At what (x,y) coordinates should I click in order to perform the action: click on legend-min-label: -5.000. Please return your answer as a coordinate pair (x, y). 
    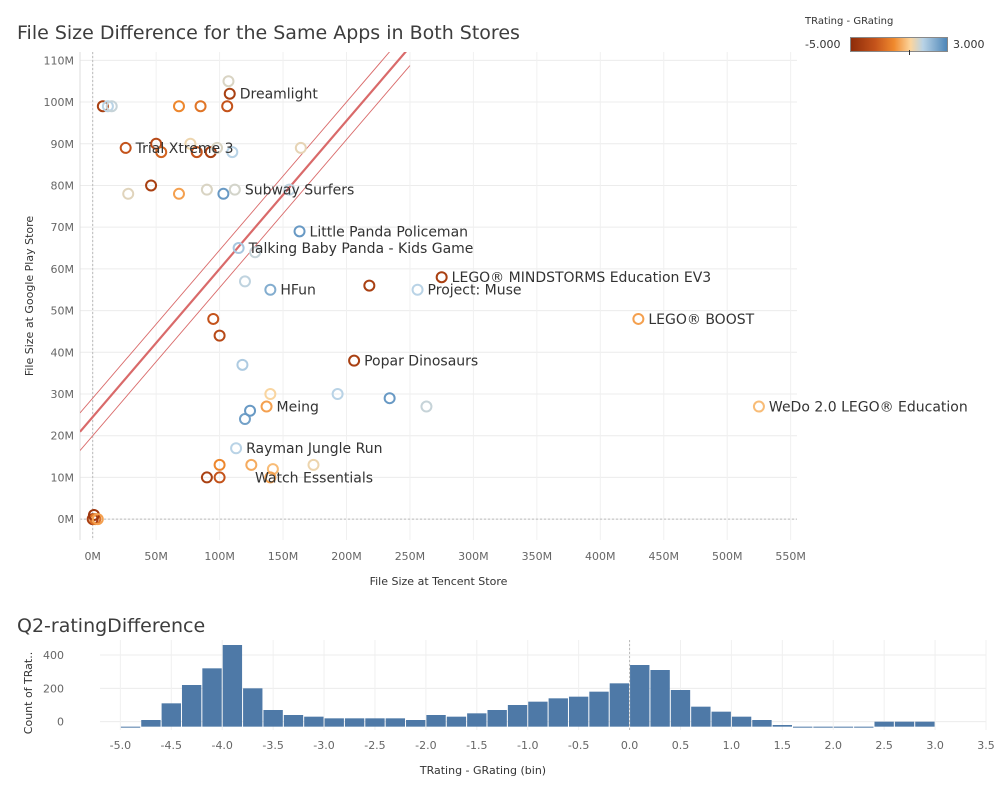
    Looking at the image, I should click on (823, 44).